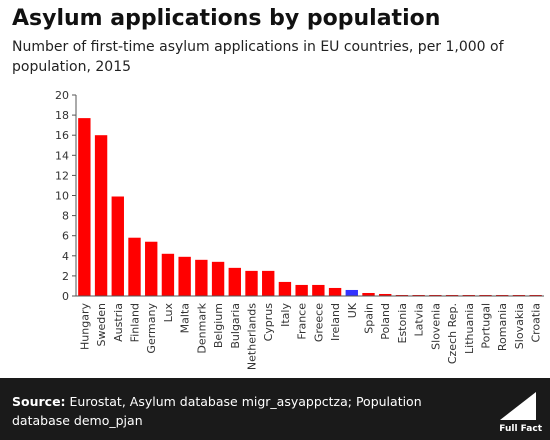  Describe the element at coordinates (520, 429) in the screenshot. I see `logo-text: Full Fact` at that location.